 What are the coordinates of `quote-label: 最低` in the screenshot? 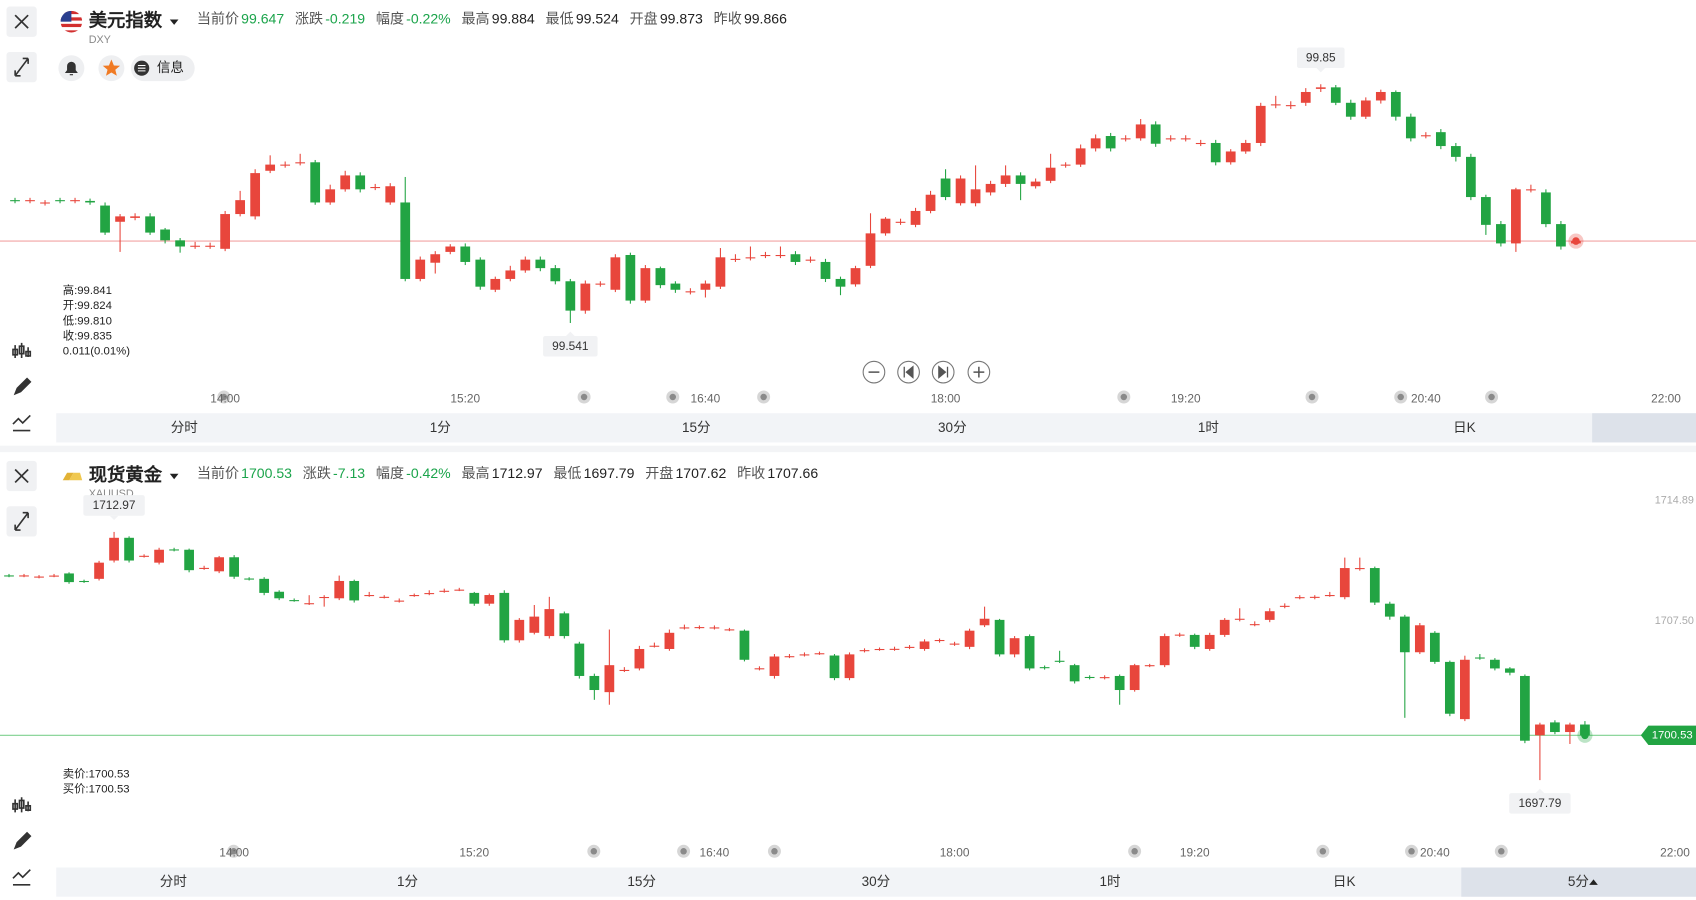 It's located at (560, 18).